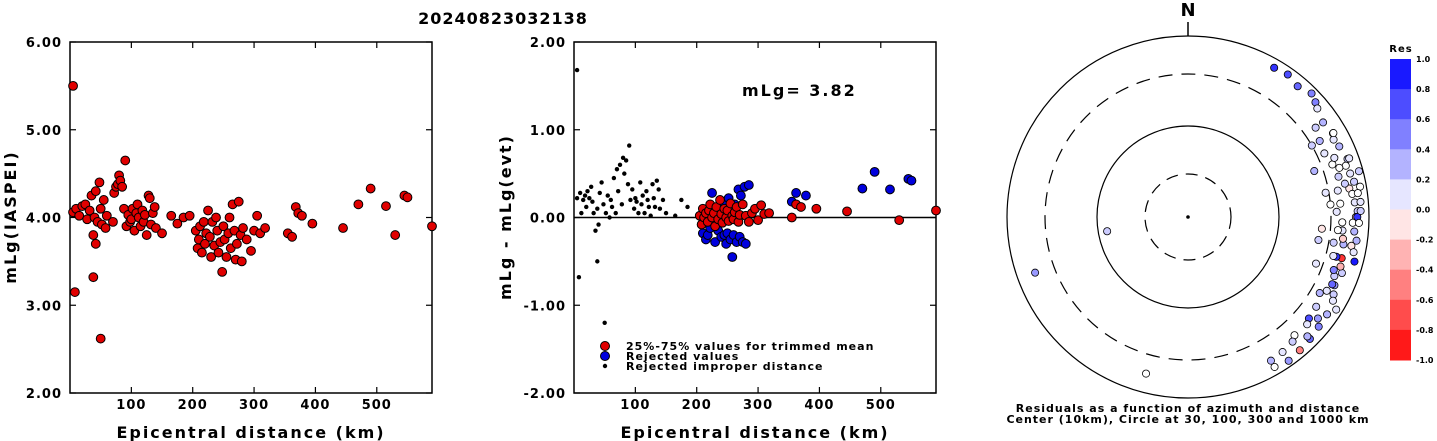 This screenshot has height=441, width=1437. What do you see at coordinates (10, 216) in the screenshot?
I see `plot1-ylabel: mLg(IASPEI)` at bounding box center [10, 216].